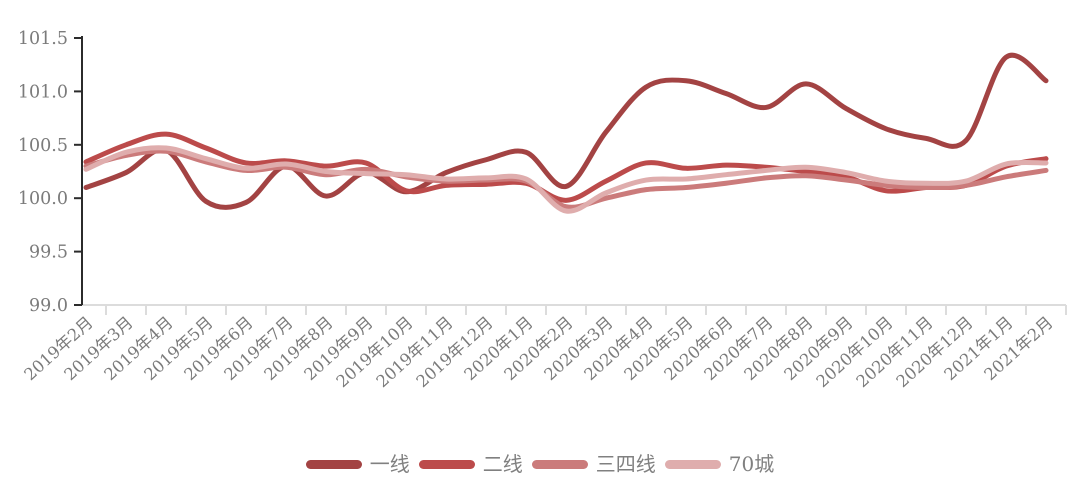 The width and height of the screenshot is (1080, 496). Describe the element at coordinates (502, 464) in the screenshot. I see `legend-label: 二线` at that location.